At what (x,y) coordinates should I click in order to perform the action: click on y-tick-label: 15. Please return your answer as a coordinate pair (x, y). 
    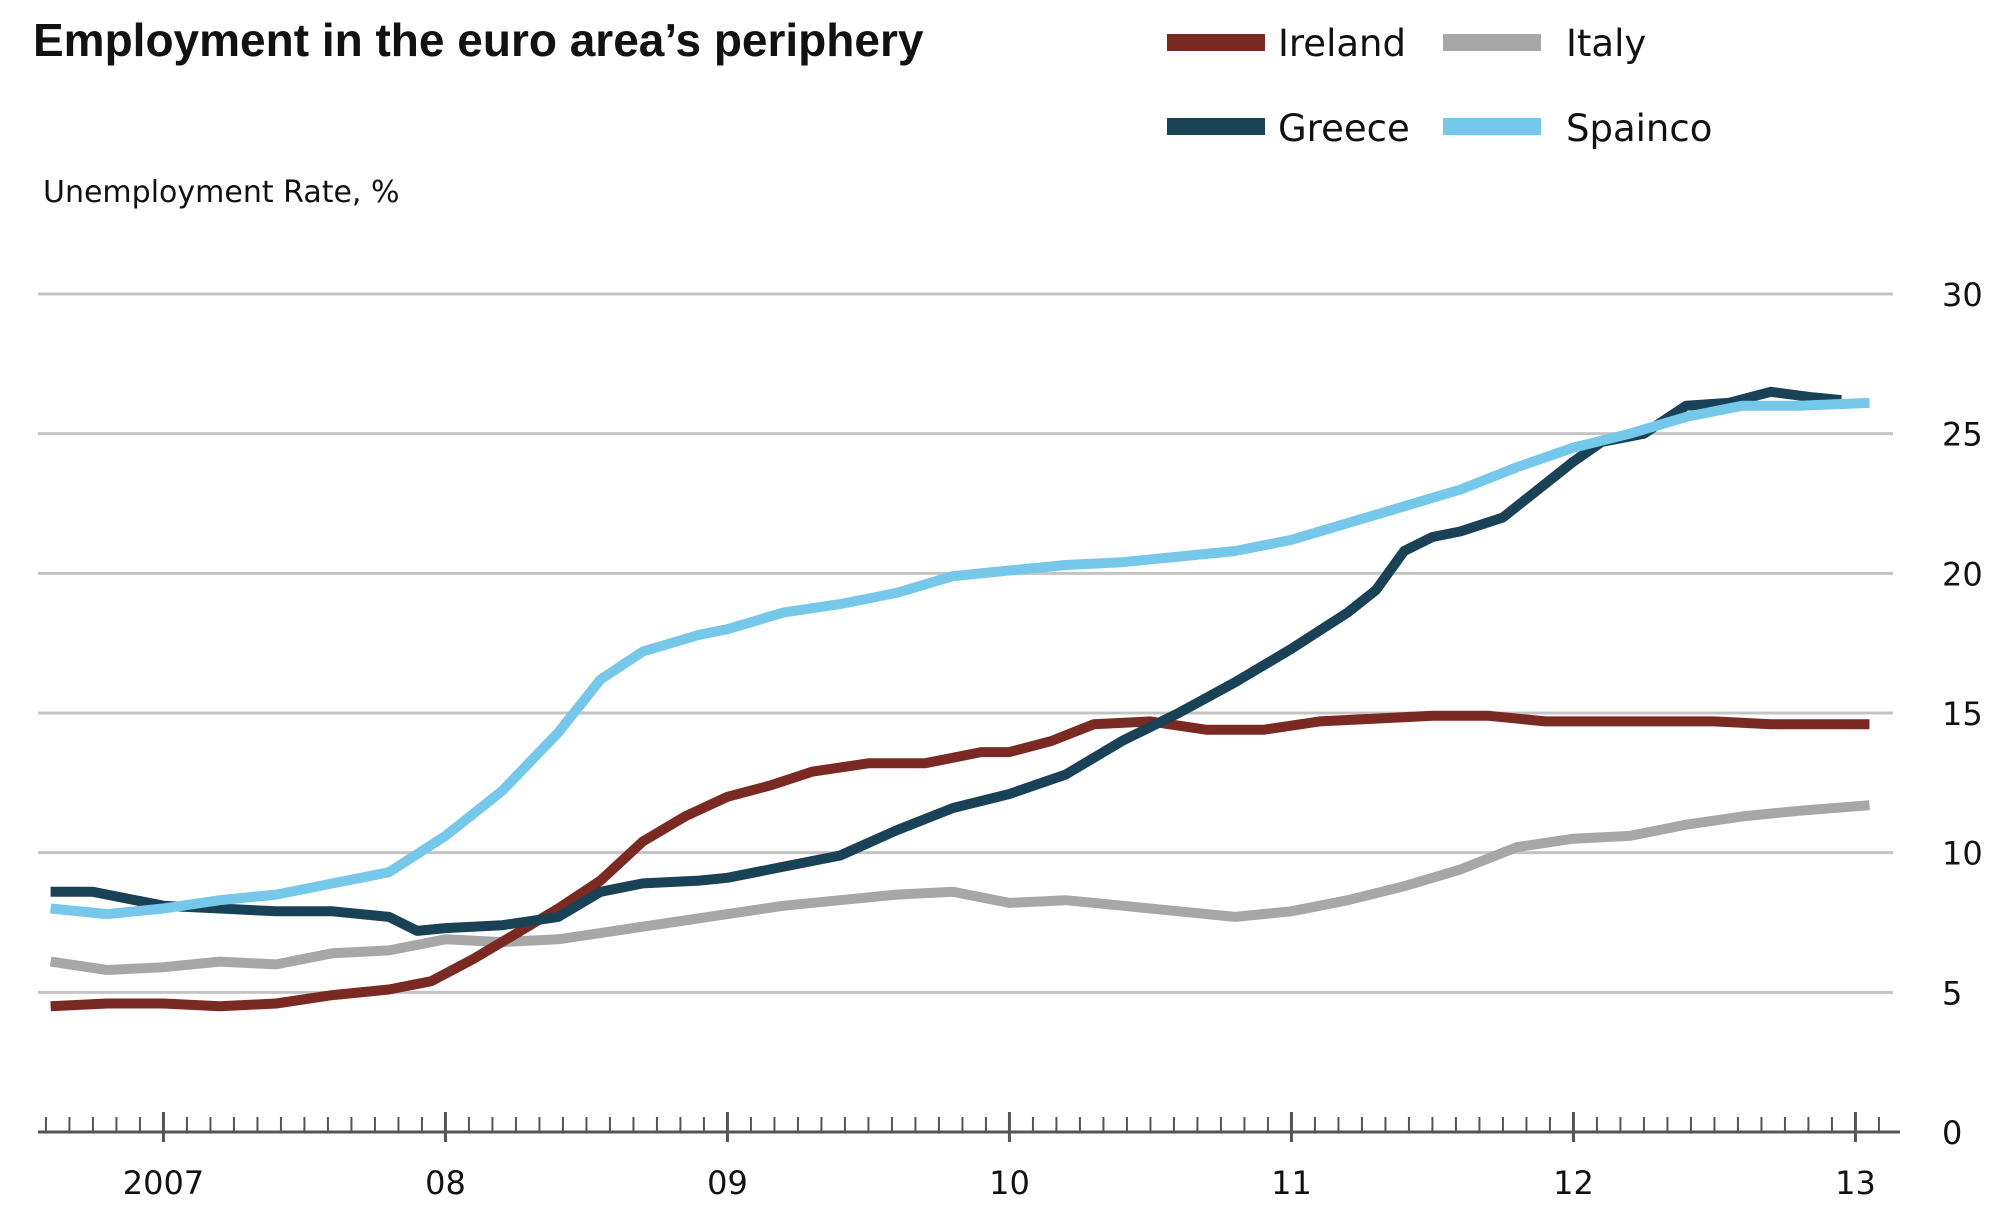
    Looking at the image, I should click on (1962, 714).